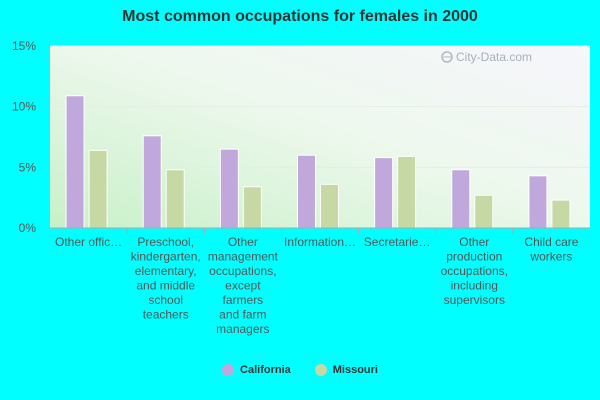 Image resolution: width=600 pixels, height=400 pixels. I want to click on y-tick-label: 15%, so click(24, 46).